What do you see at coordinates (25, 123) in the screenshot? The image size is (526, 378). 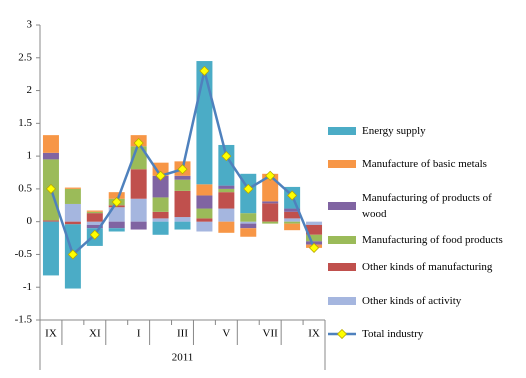 I see `y-tick-label: 1.5` at bounding box center [25, 123].